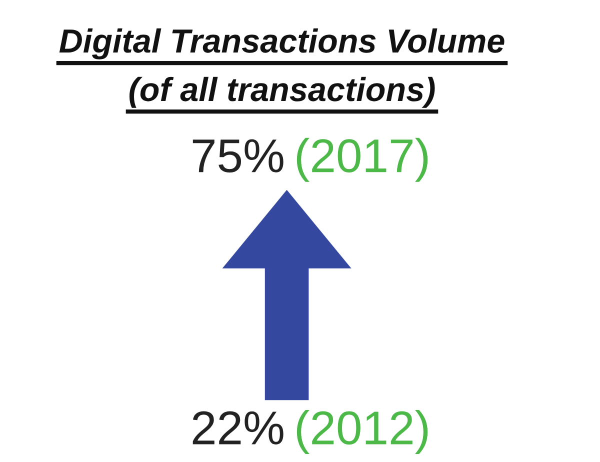  What do you see at coordinates (282, 92) in the screenshot?
I see `text: (of all transactions)` at bounding box center [282, 92].